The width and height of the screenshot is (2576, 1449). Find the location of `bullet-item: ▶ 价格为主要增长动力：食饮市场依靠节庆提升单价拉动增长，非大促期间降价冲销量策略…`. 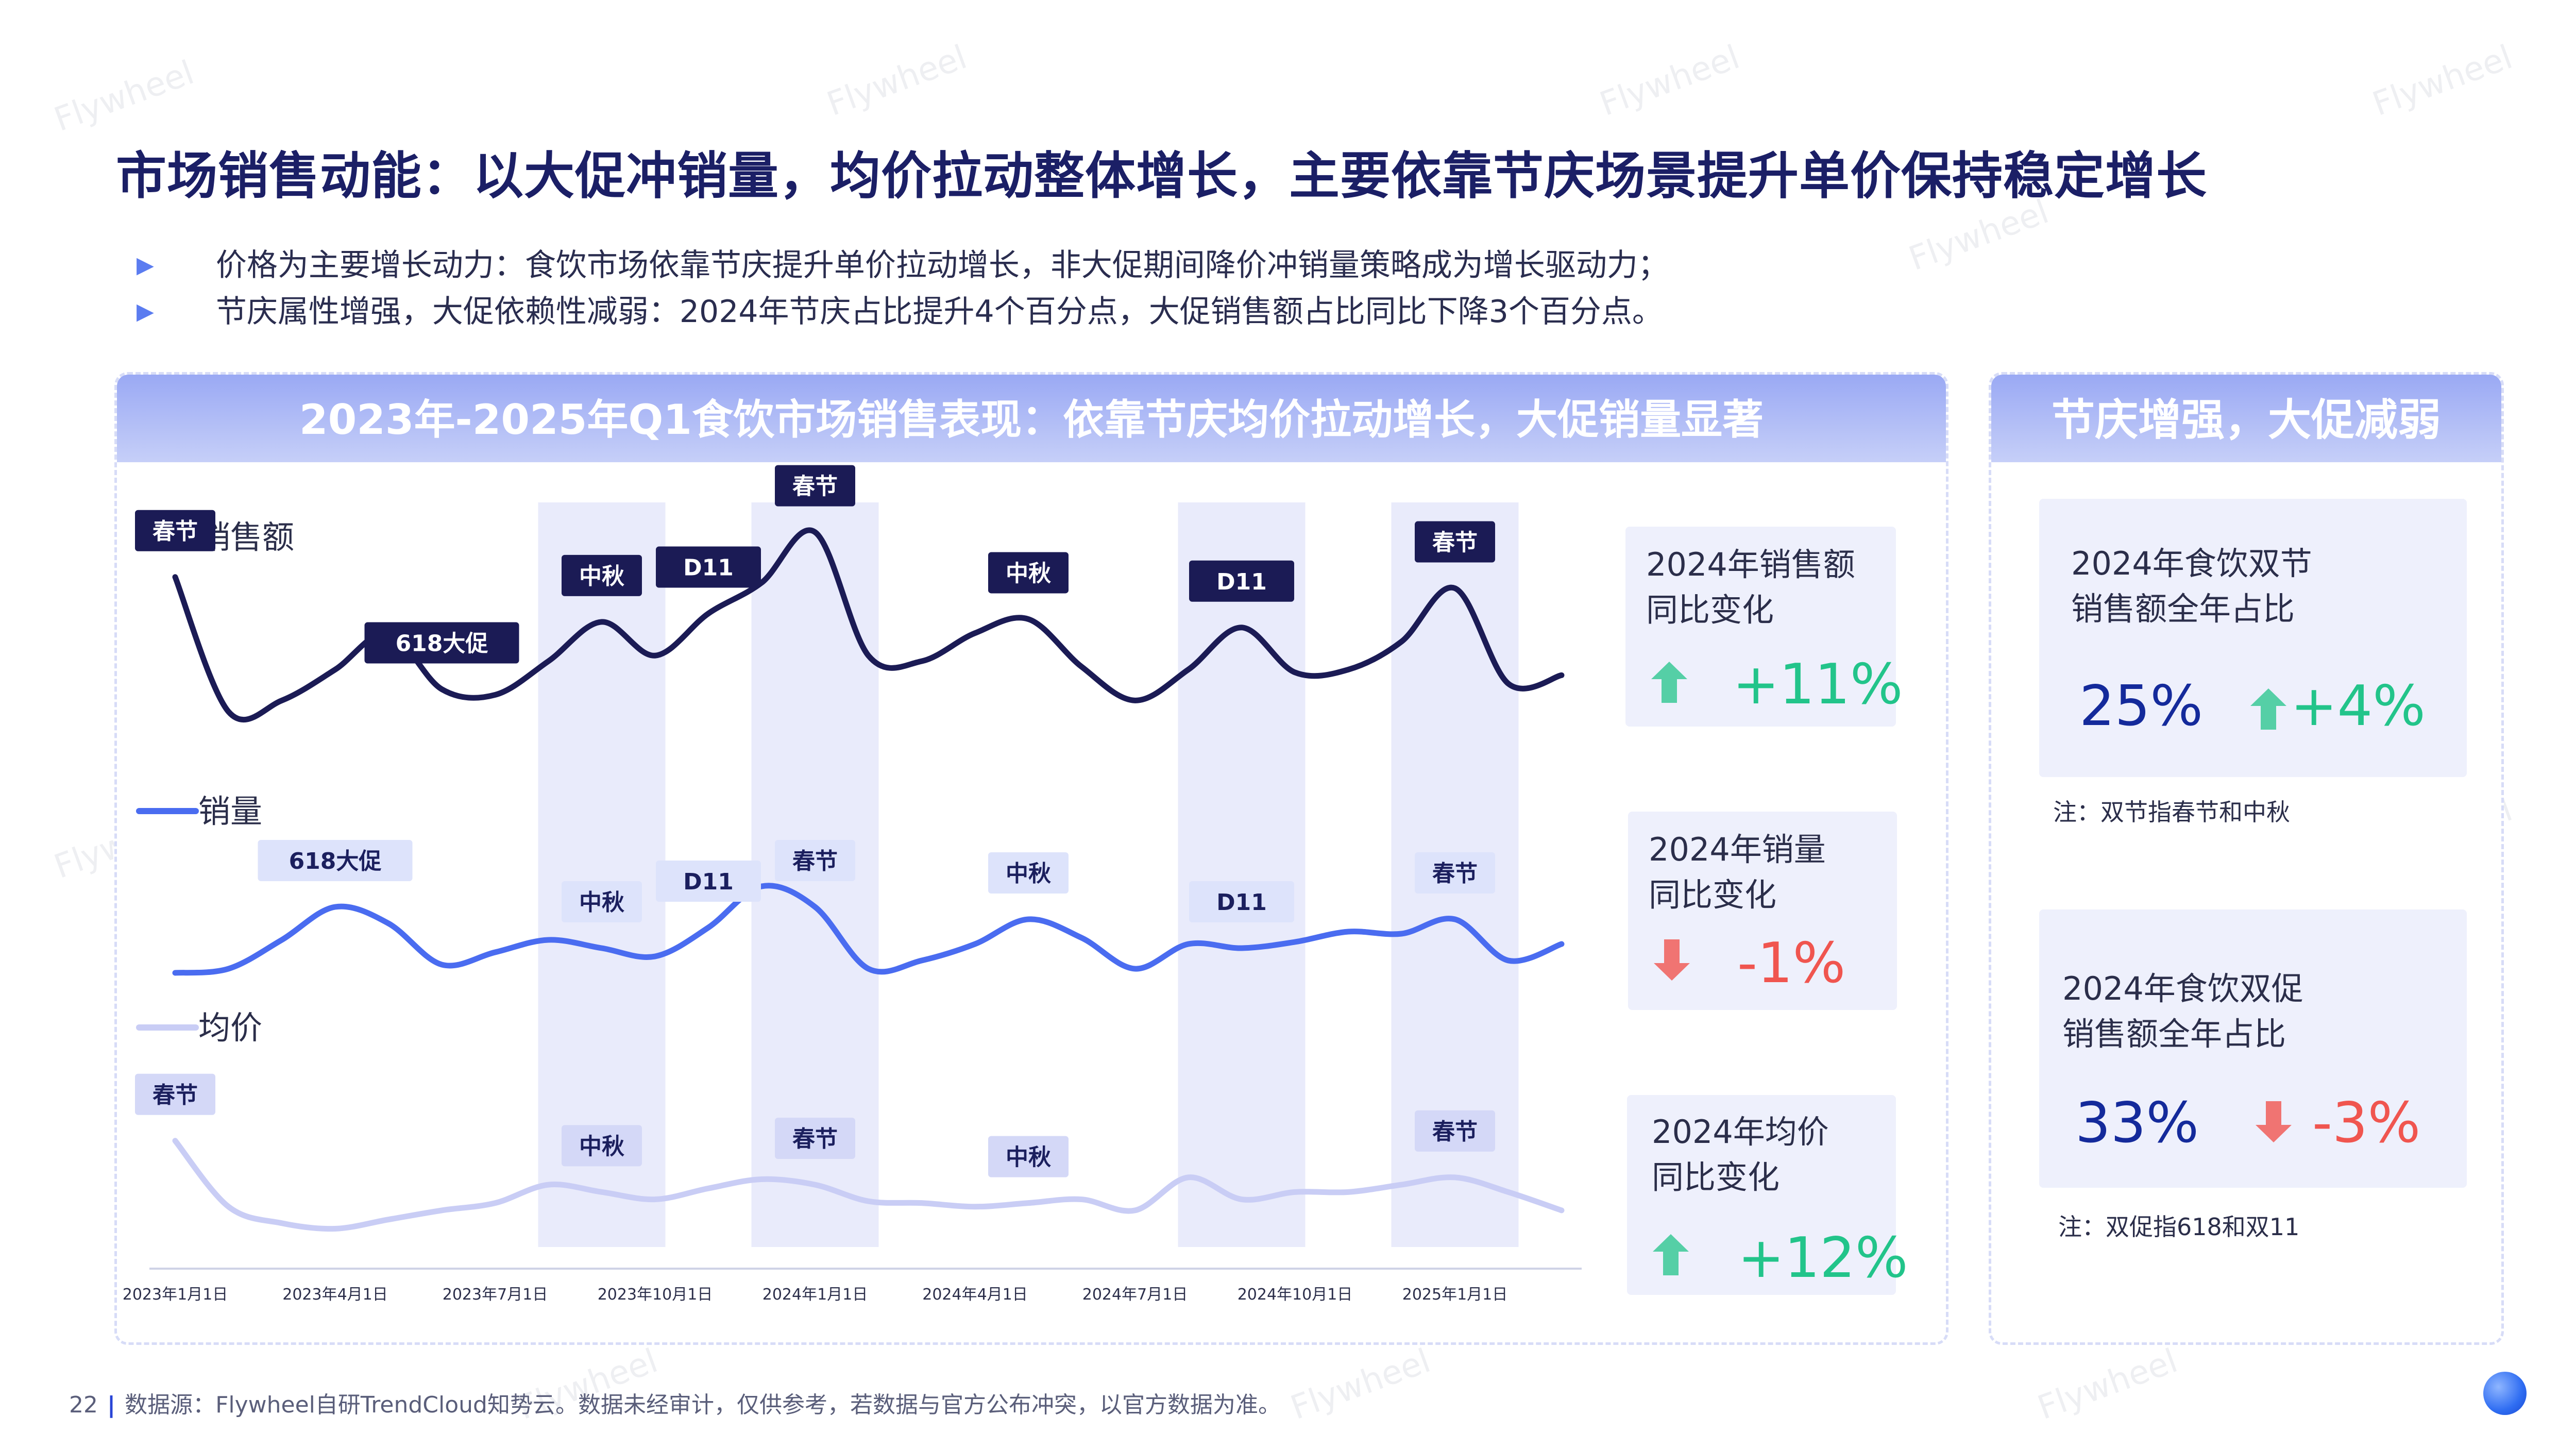

bullet-item: ▶ 价格为主要增长动力：食饮市场依靠节庆提升单价拉动增长，非大促期间降价冲销量策略… is located at coordinates (903, 262).